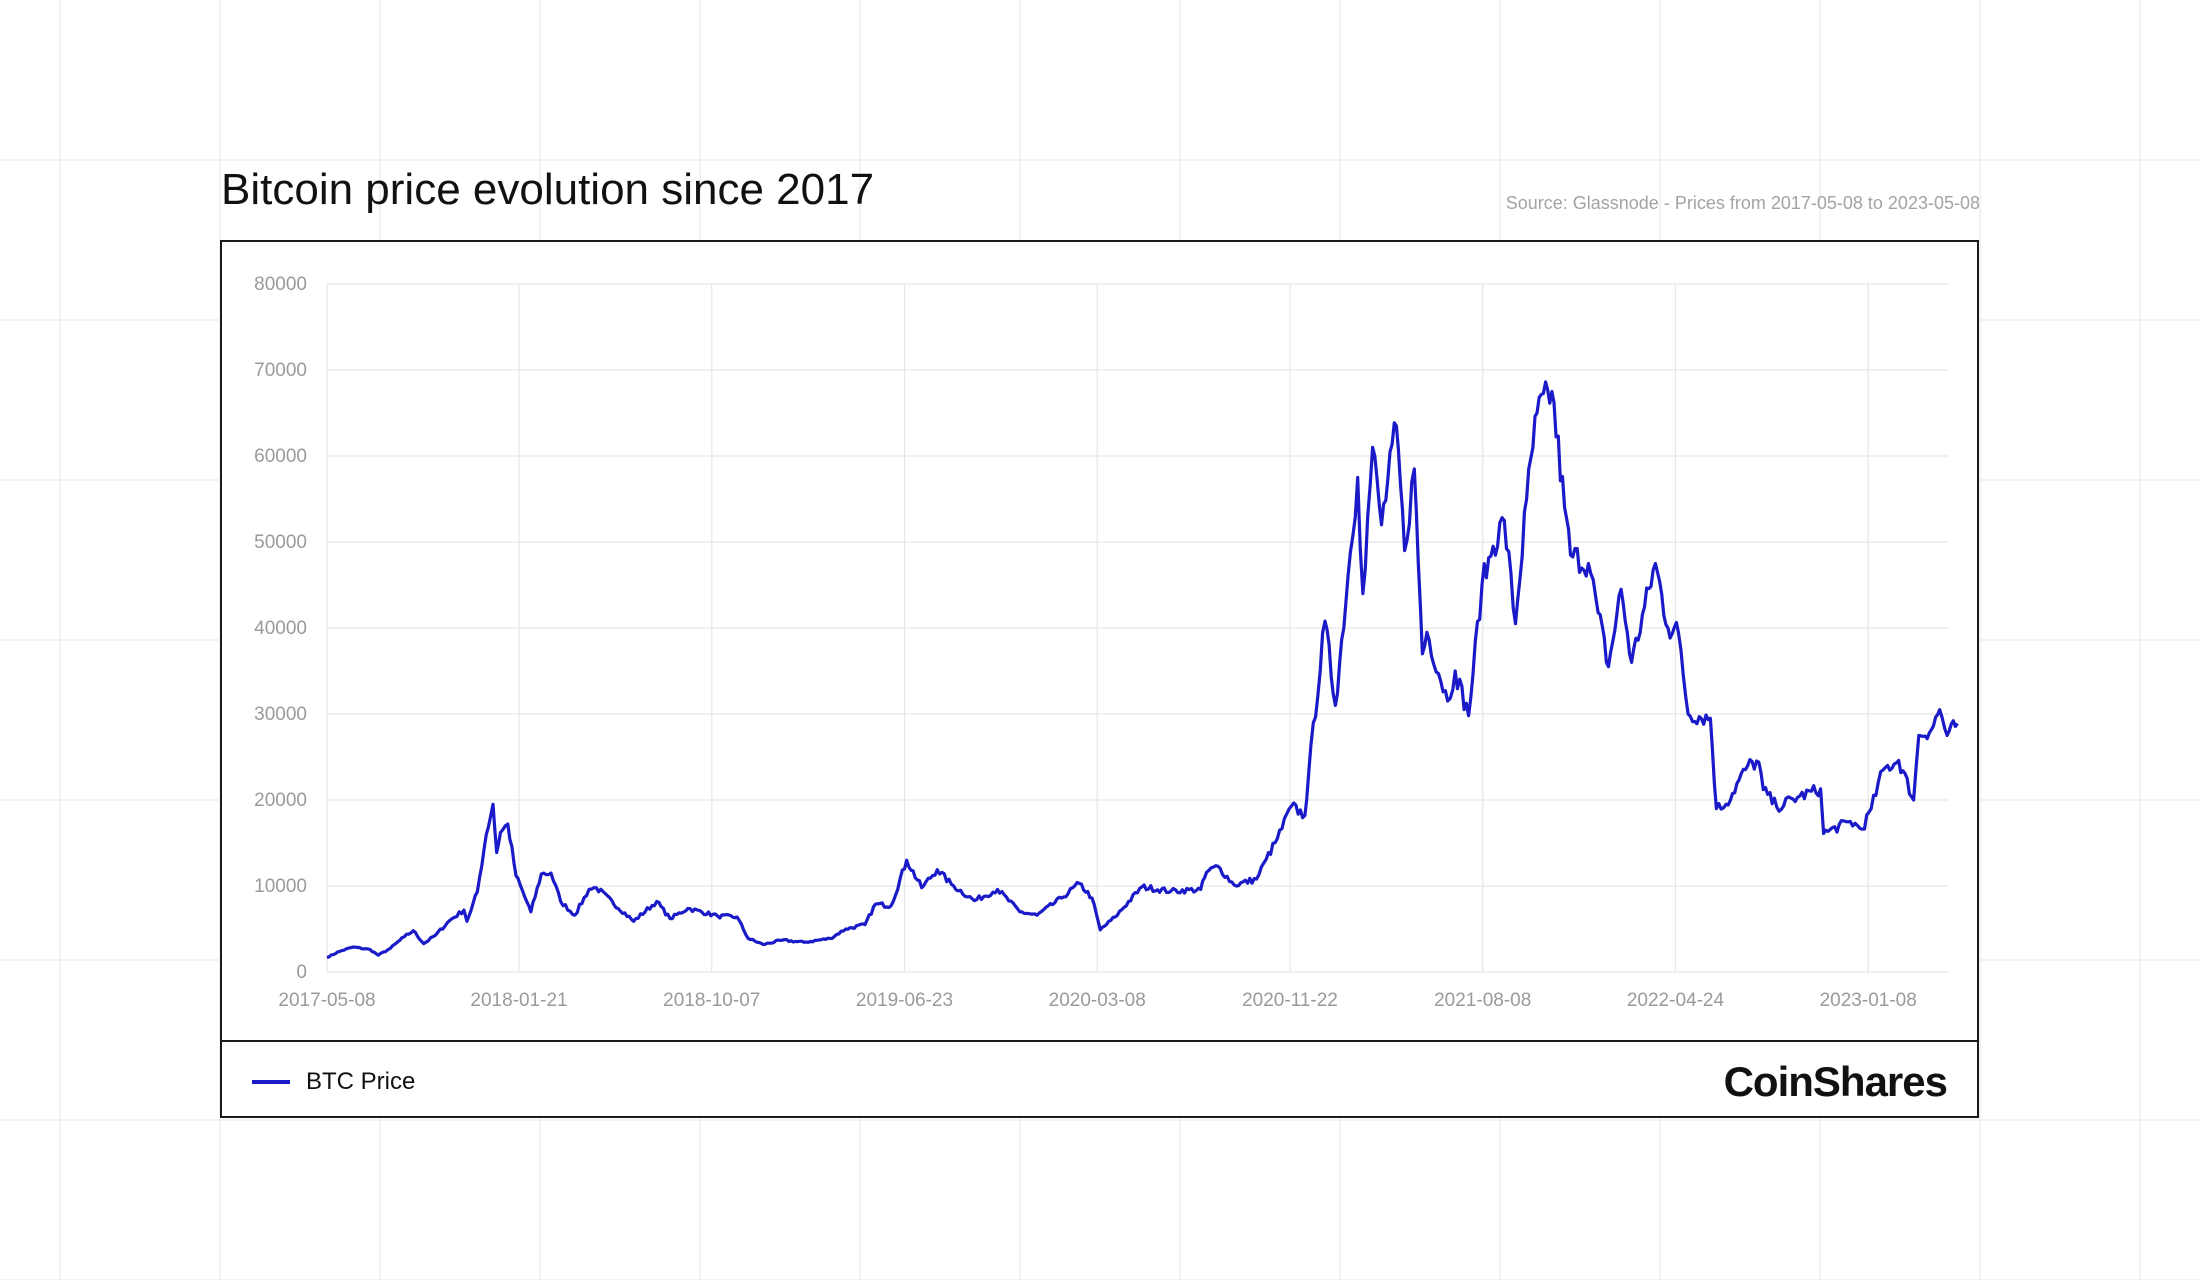 The width and height of the screenshot is (2200, 1280). I want to click on x-tick-label: 2019-06-23, so click(904, 1000).